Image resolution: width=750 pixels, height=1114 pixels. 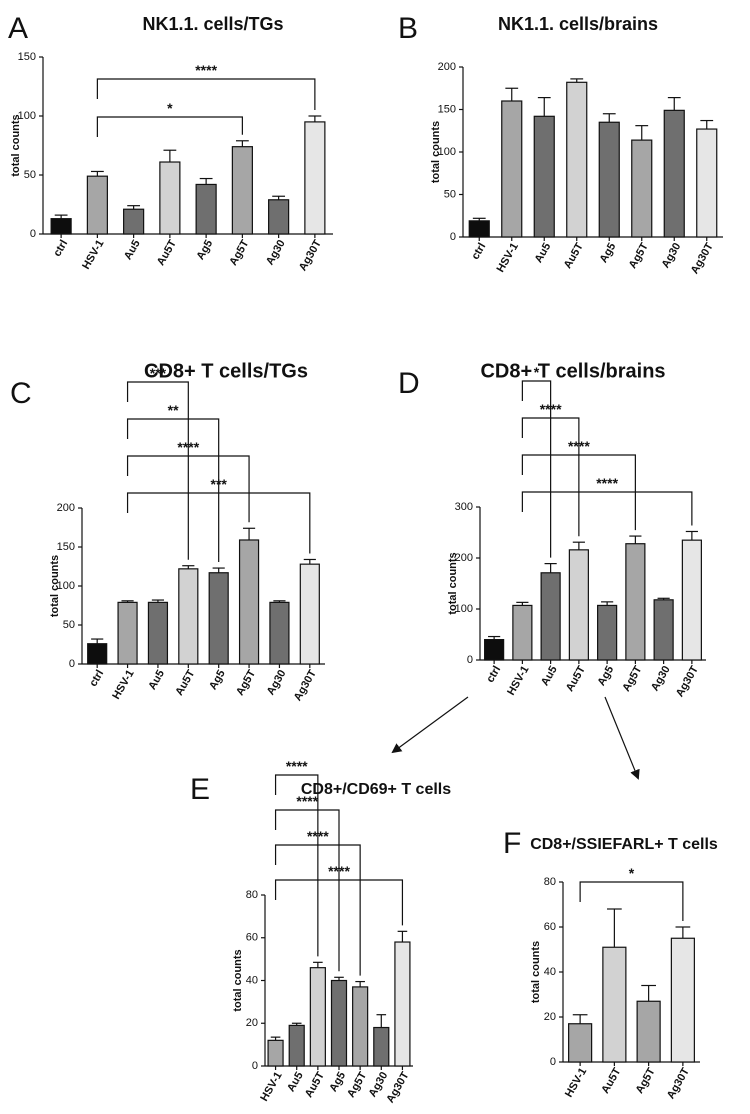 I want to click on arrow-d-to-f, so click(x=622, y=738).